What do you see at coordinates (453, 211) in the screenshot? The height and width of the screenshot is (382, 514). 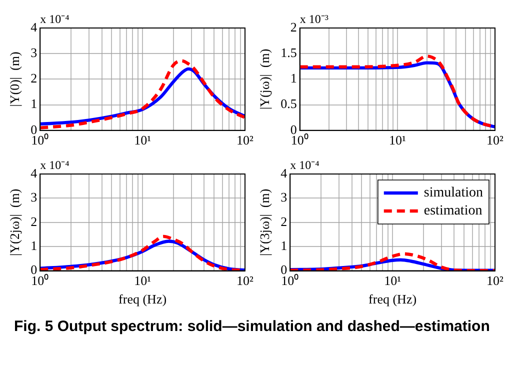 I see `legend-label: estimation` at bounding box center [453, 211].